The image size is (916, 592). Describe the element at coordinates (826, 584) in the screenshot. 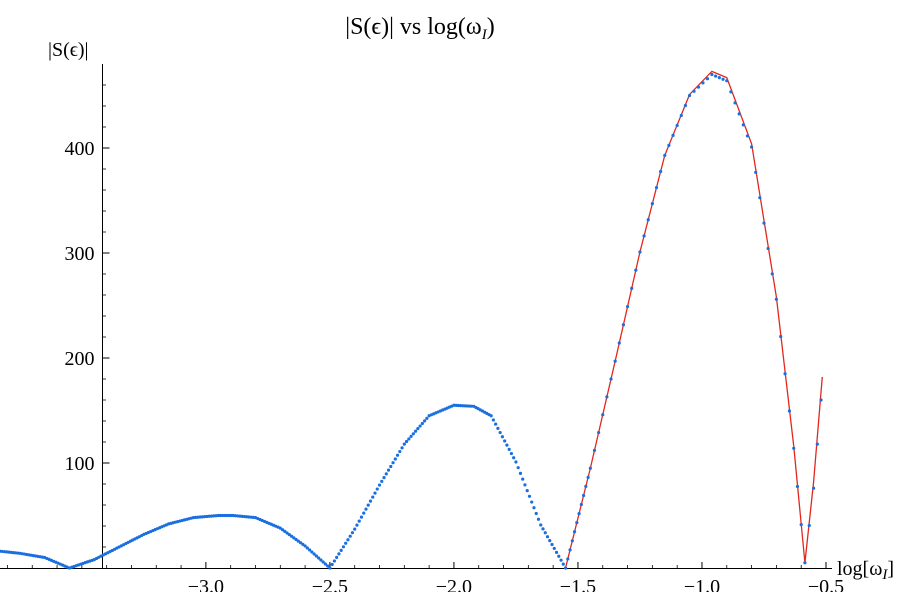

I see `x-tick-label: −0.5` at that location.